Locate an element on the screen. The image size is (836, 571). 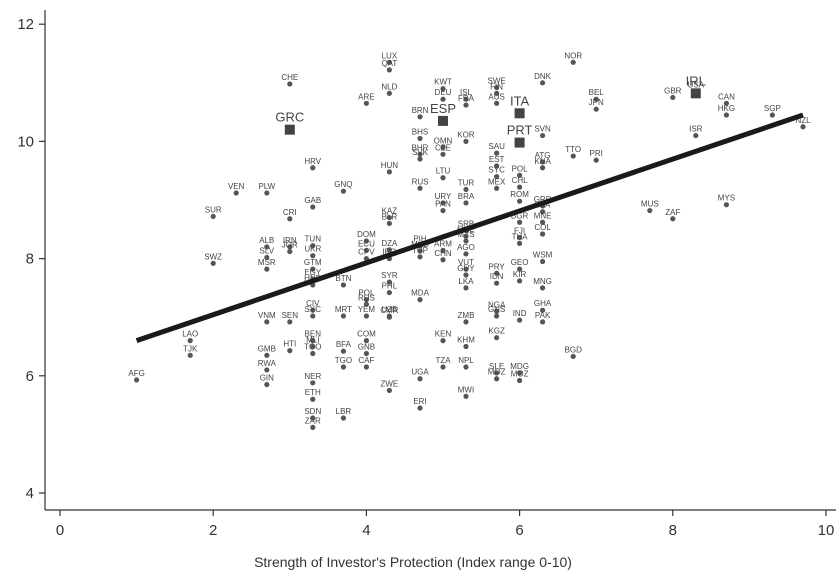
point-label: ETH is located at coordinates (313, 392).